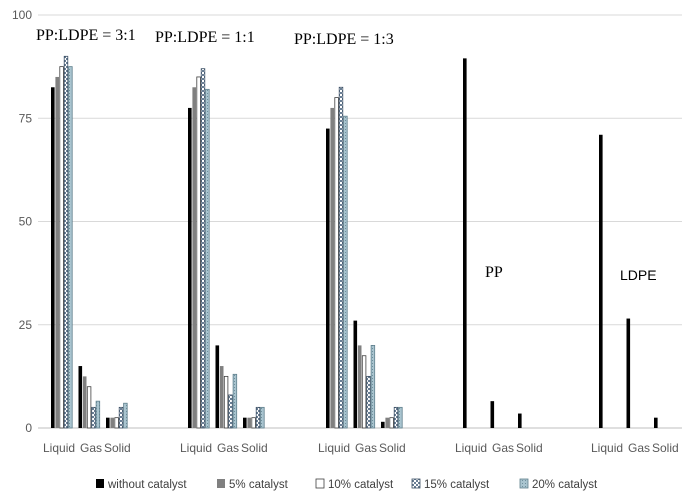  Describe the element at coordinates (86, 35) in the screenshot. I see `group-annotation: PP:LDPE = 3:1` at that location.